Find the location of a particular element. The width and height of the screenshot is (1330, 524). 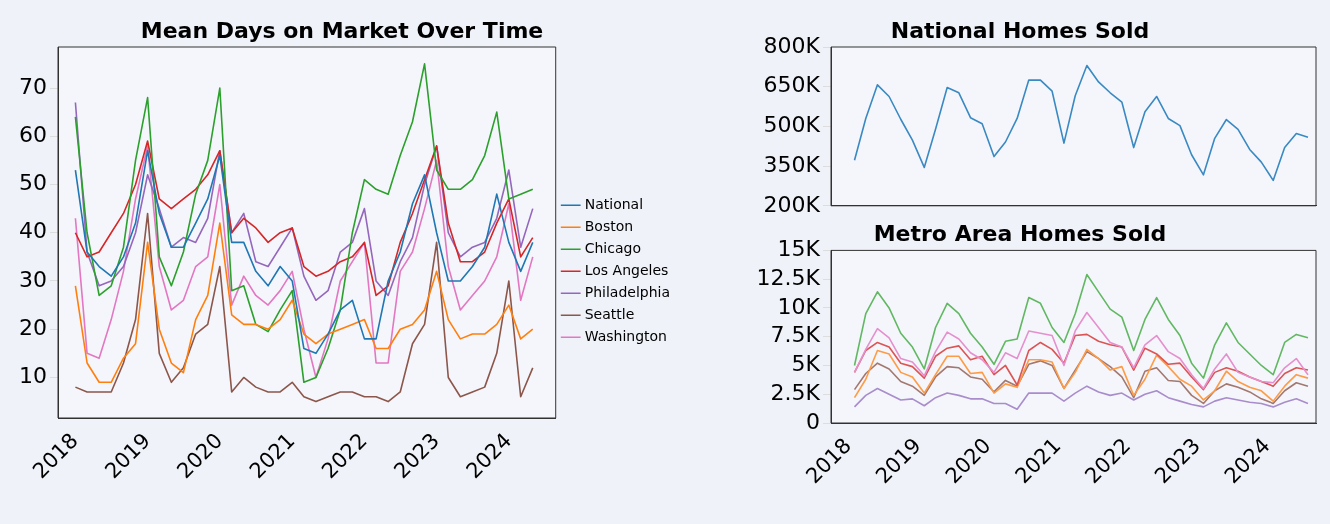

chart-title: Metro Area Homes Sold is located at coordinates (1020, 233).